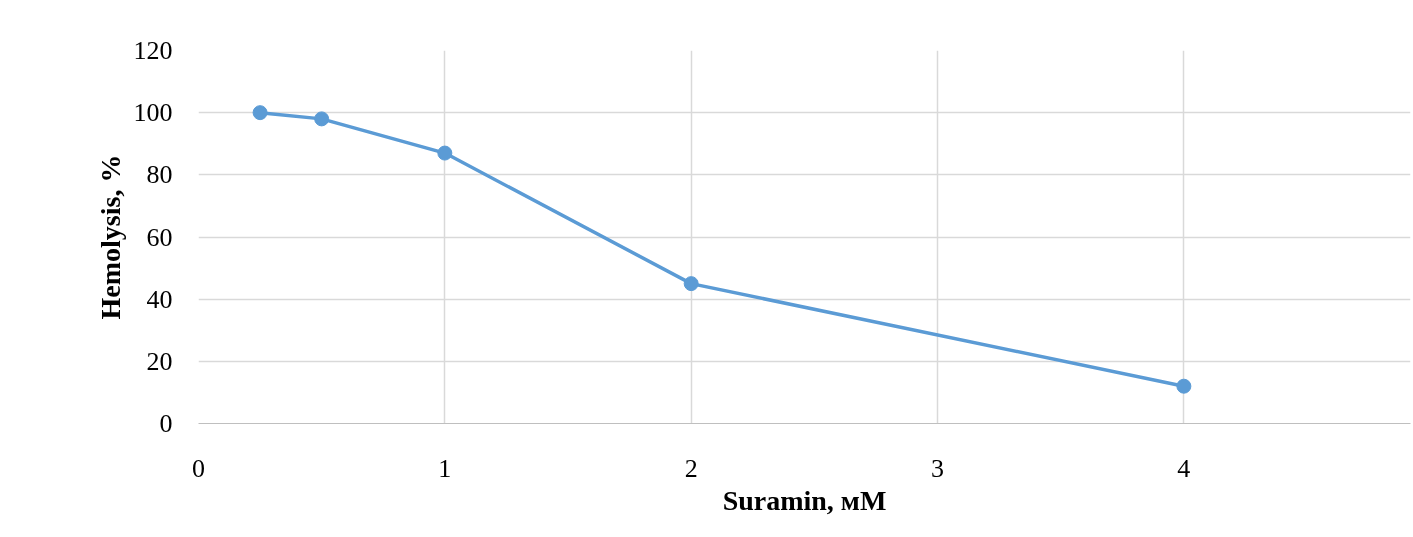 This screenshot has width=1413, height=537. I want to click on x-tick-label: 3, so click(938, 468).